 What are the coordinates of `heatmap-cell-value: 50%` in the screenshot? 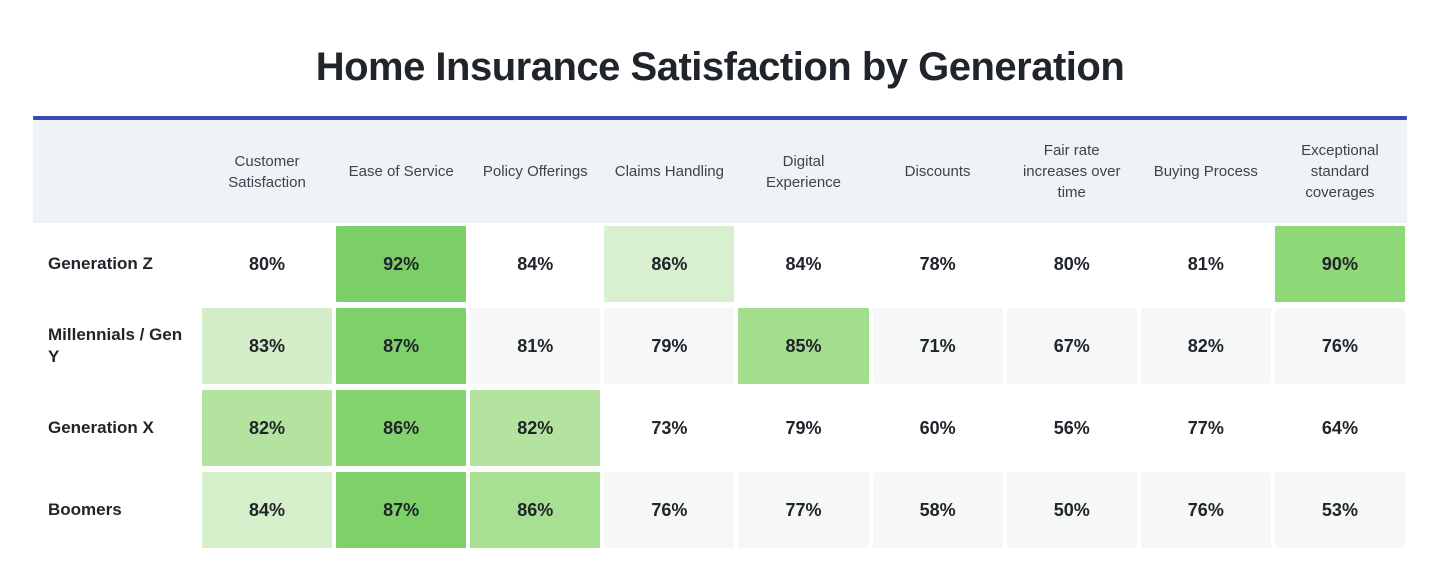 It's located at (1071, 510).